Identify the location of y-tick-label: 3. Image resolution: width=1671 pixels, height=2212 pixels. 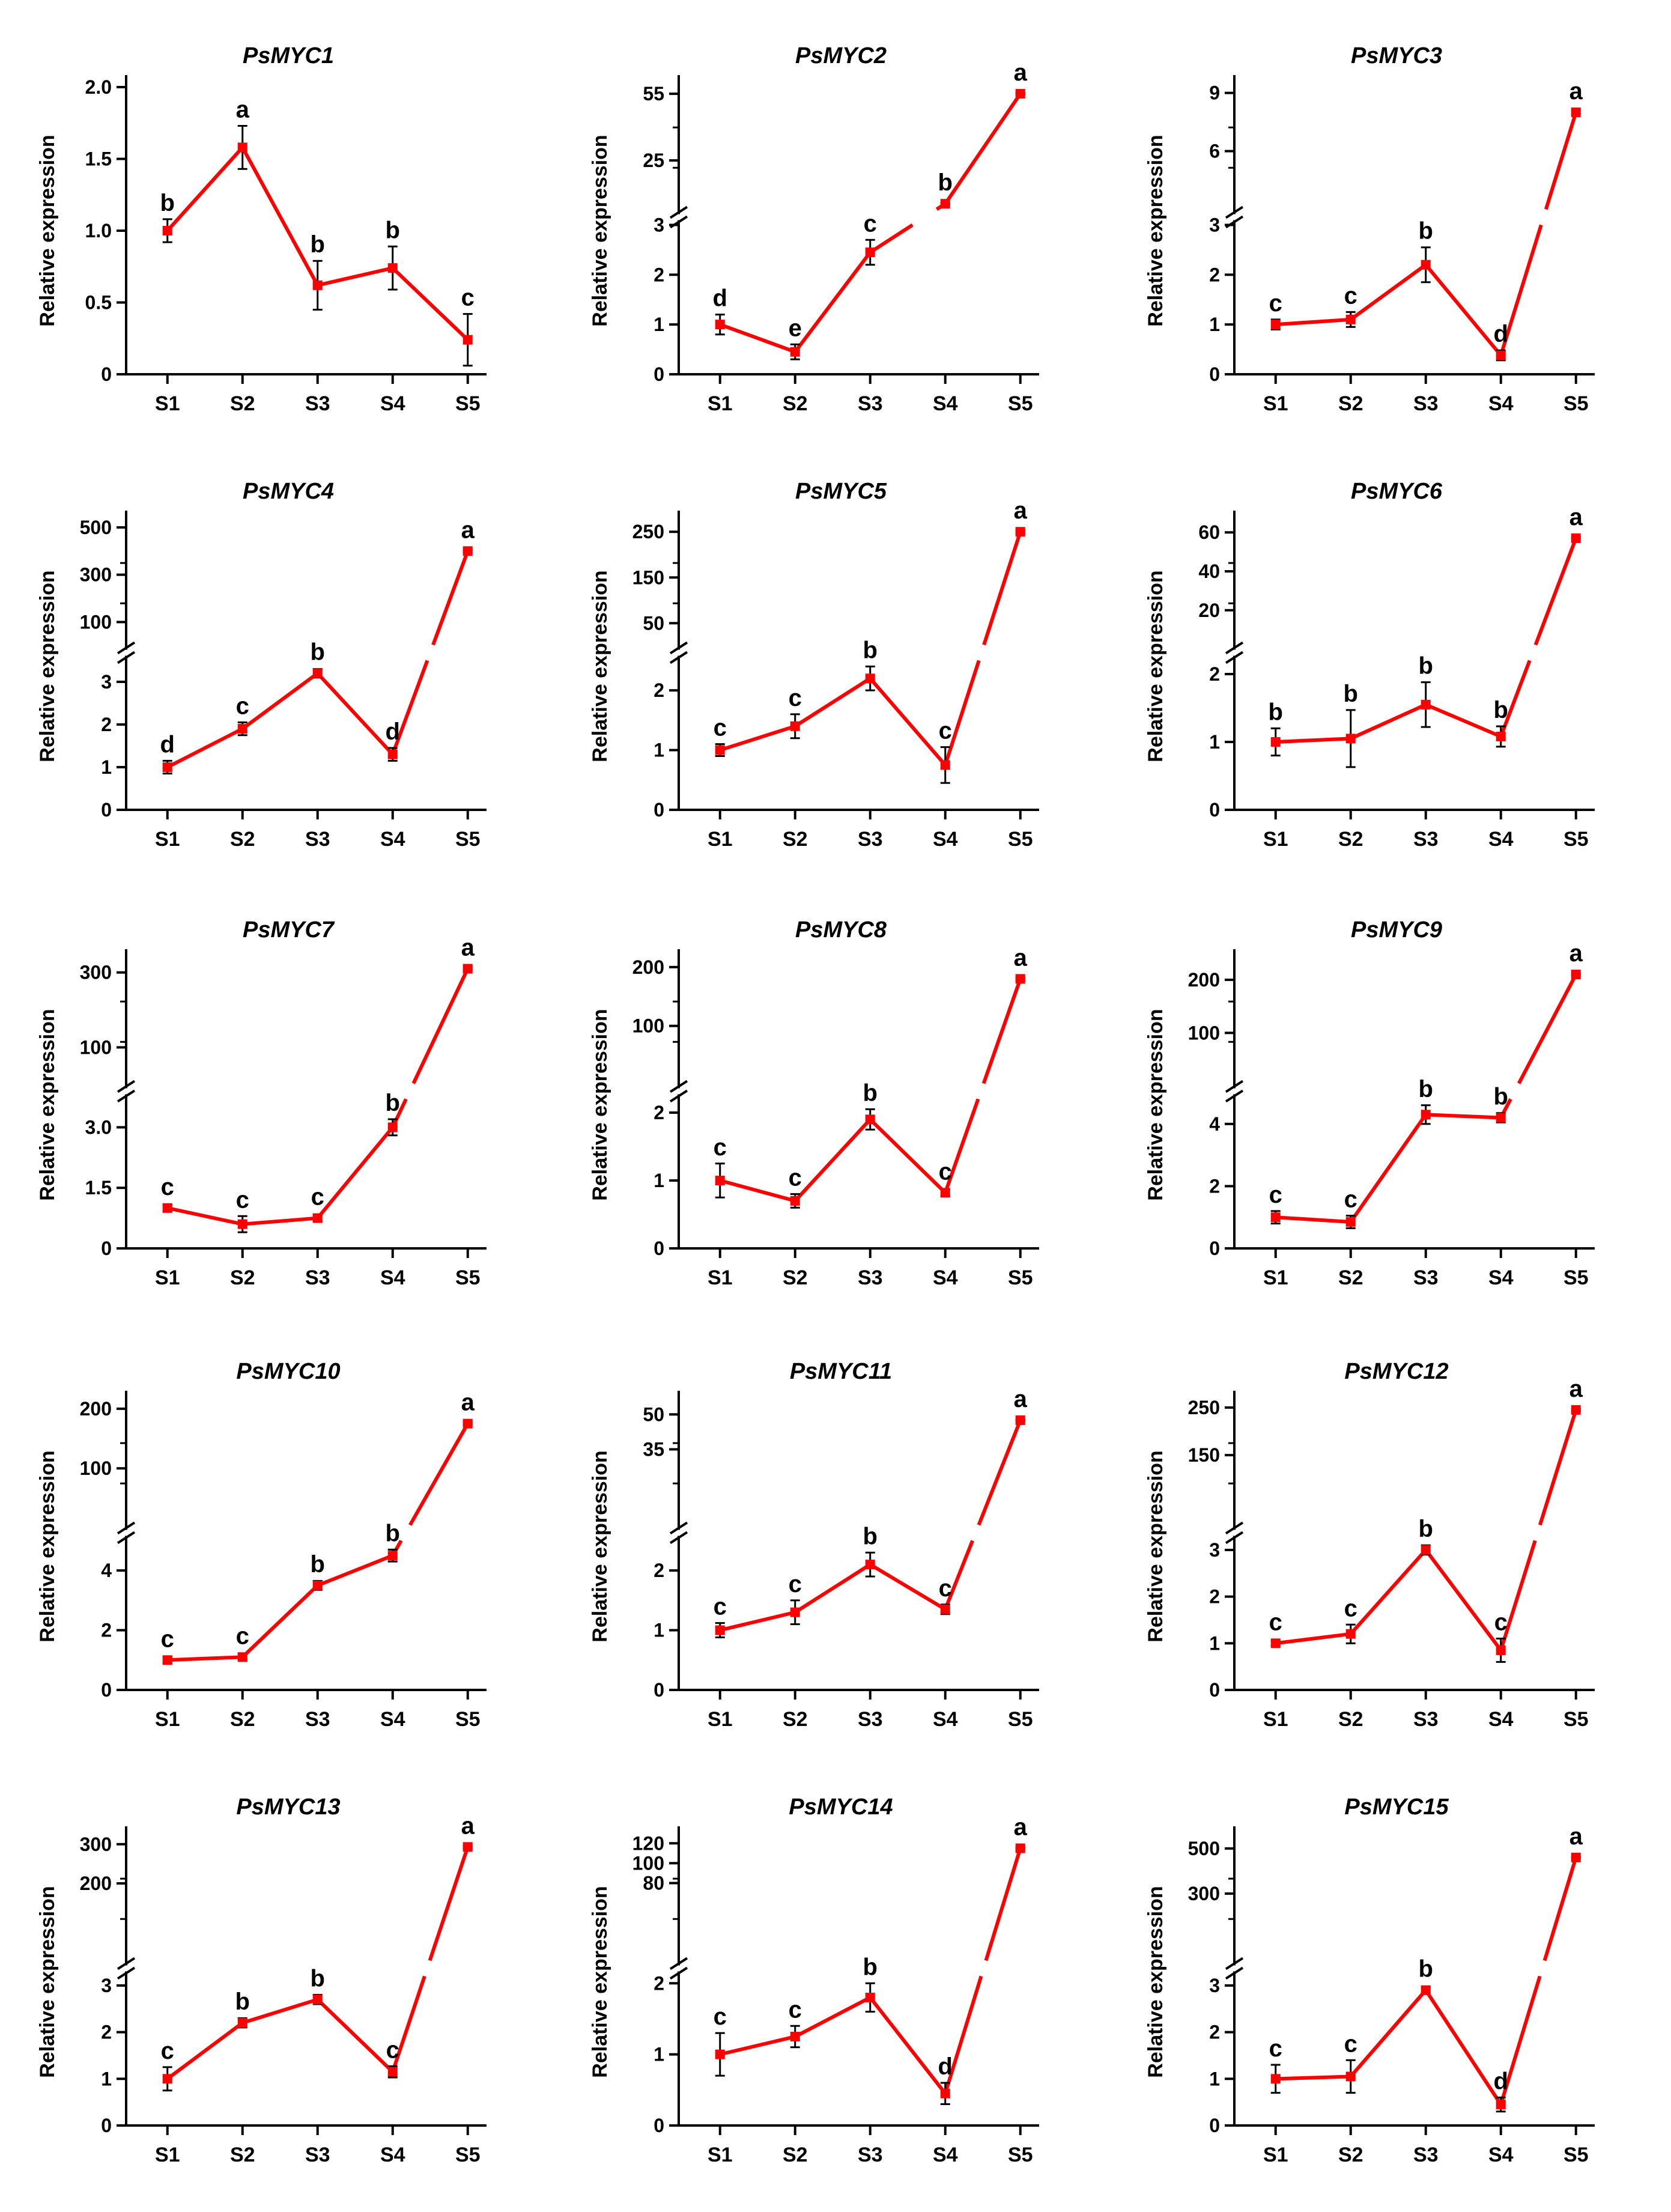
(1214, 1986).